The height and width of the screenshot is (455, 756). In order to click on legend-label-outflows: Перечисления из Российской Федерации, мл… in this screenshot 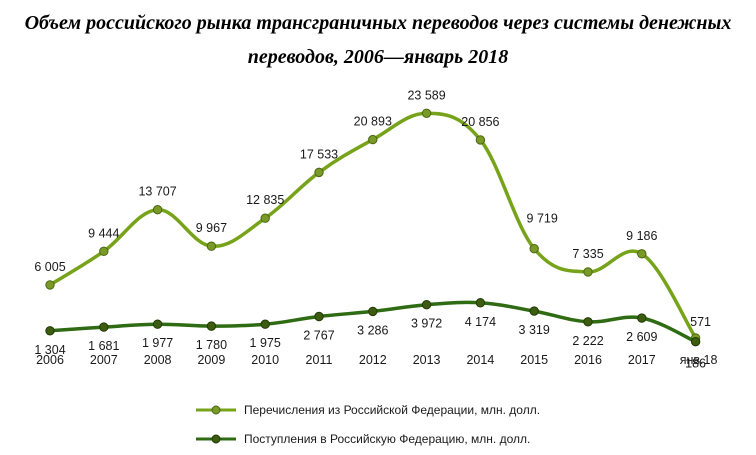, I will do `click(392, 410)`.